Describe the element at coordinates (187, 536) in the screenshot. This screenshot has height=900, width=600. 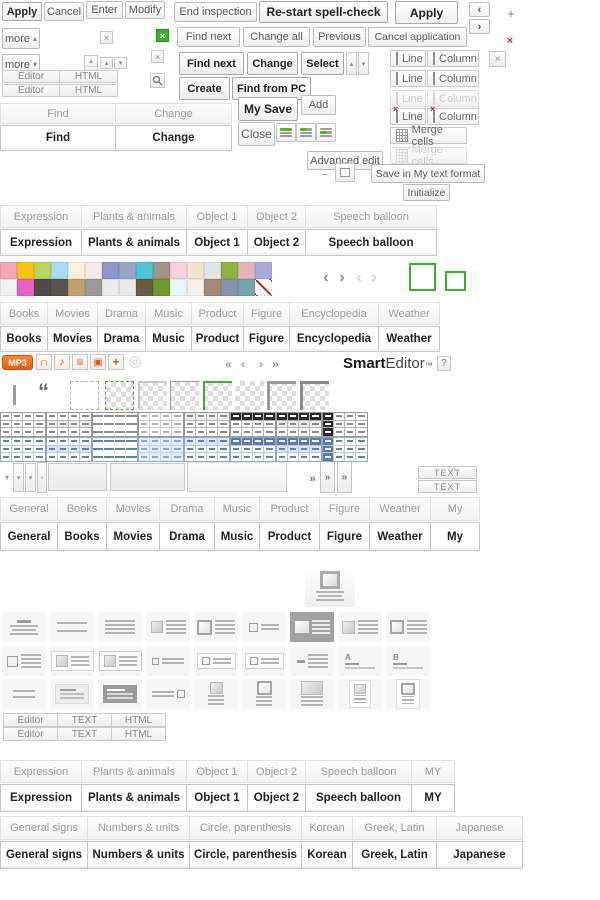
I see `tab-drama: Drama` at that location.